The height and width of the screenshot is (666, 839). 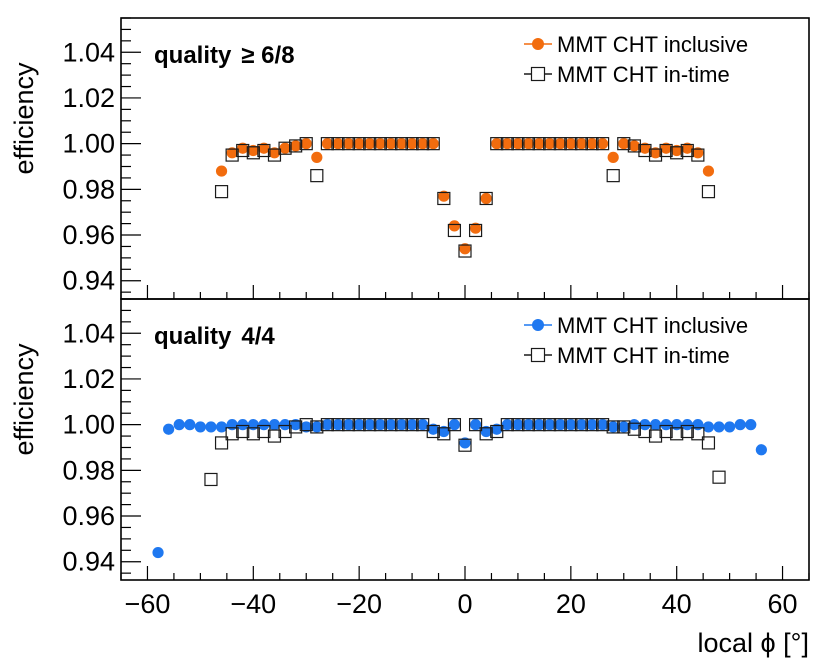 What do you see at coordinates (783, 604) in the screenshot?
I see `x-tick-label: 60` at bounding box center [783, 604].